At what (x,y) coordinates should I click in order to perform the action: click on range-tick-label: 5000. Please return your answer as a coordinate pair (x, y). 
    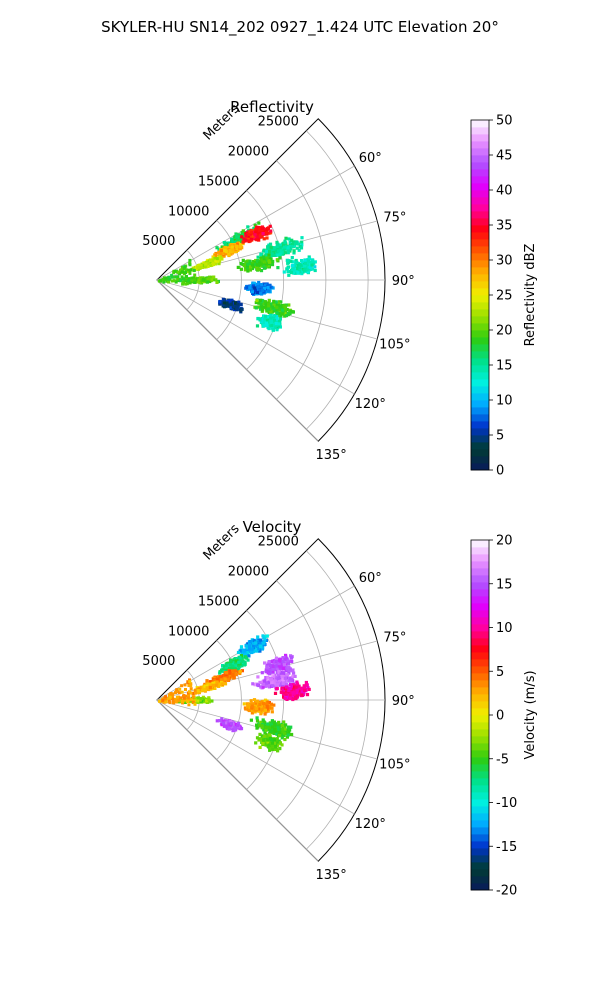
    Looking at the image, I should click on (158, 241).